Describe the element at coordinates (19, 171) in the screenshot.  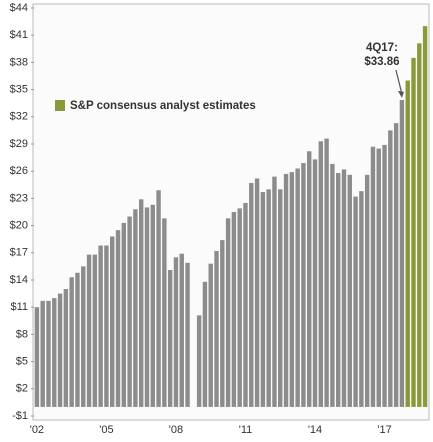
I see `y-tick-label: $26` at that location.